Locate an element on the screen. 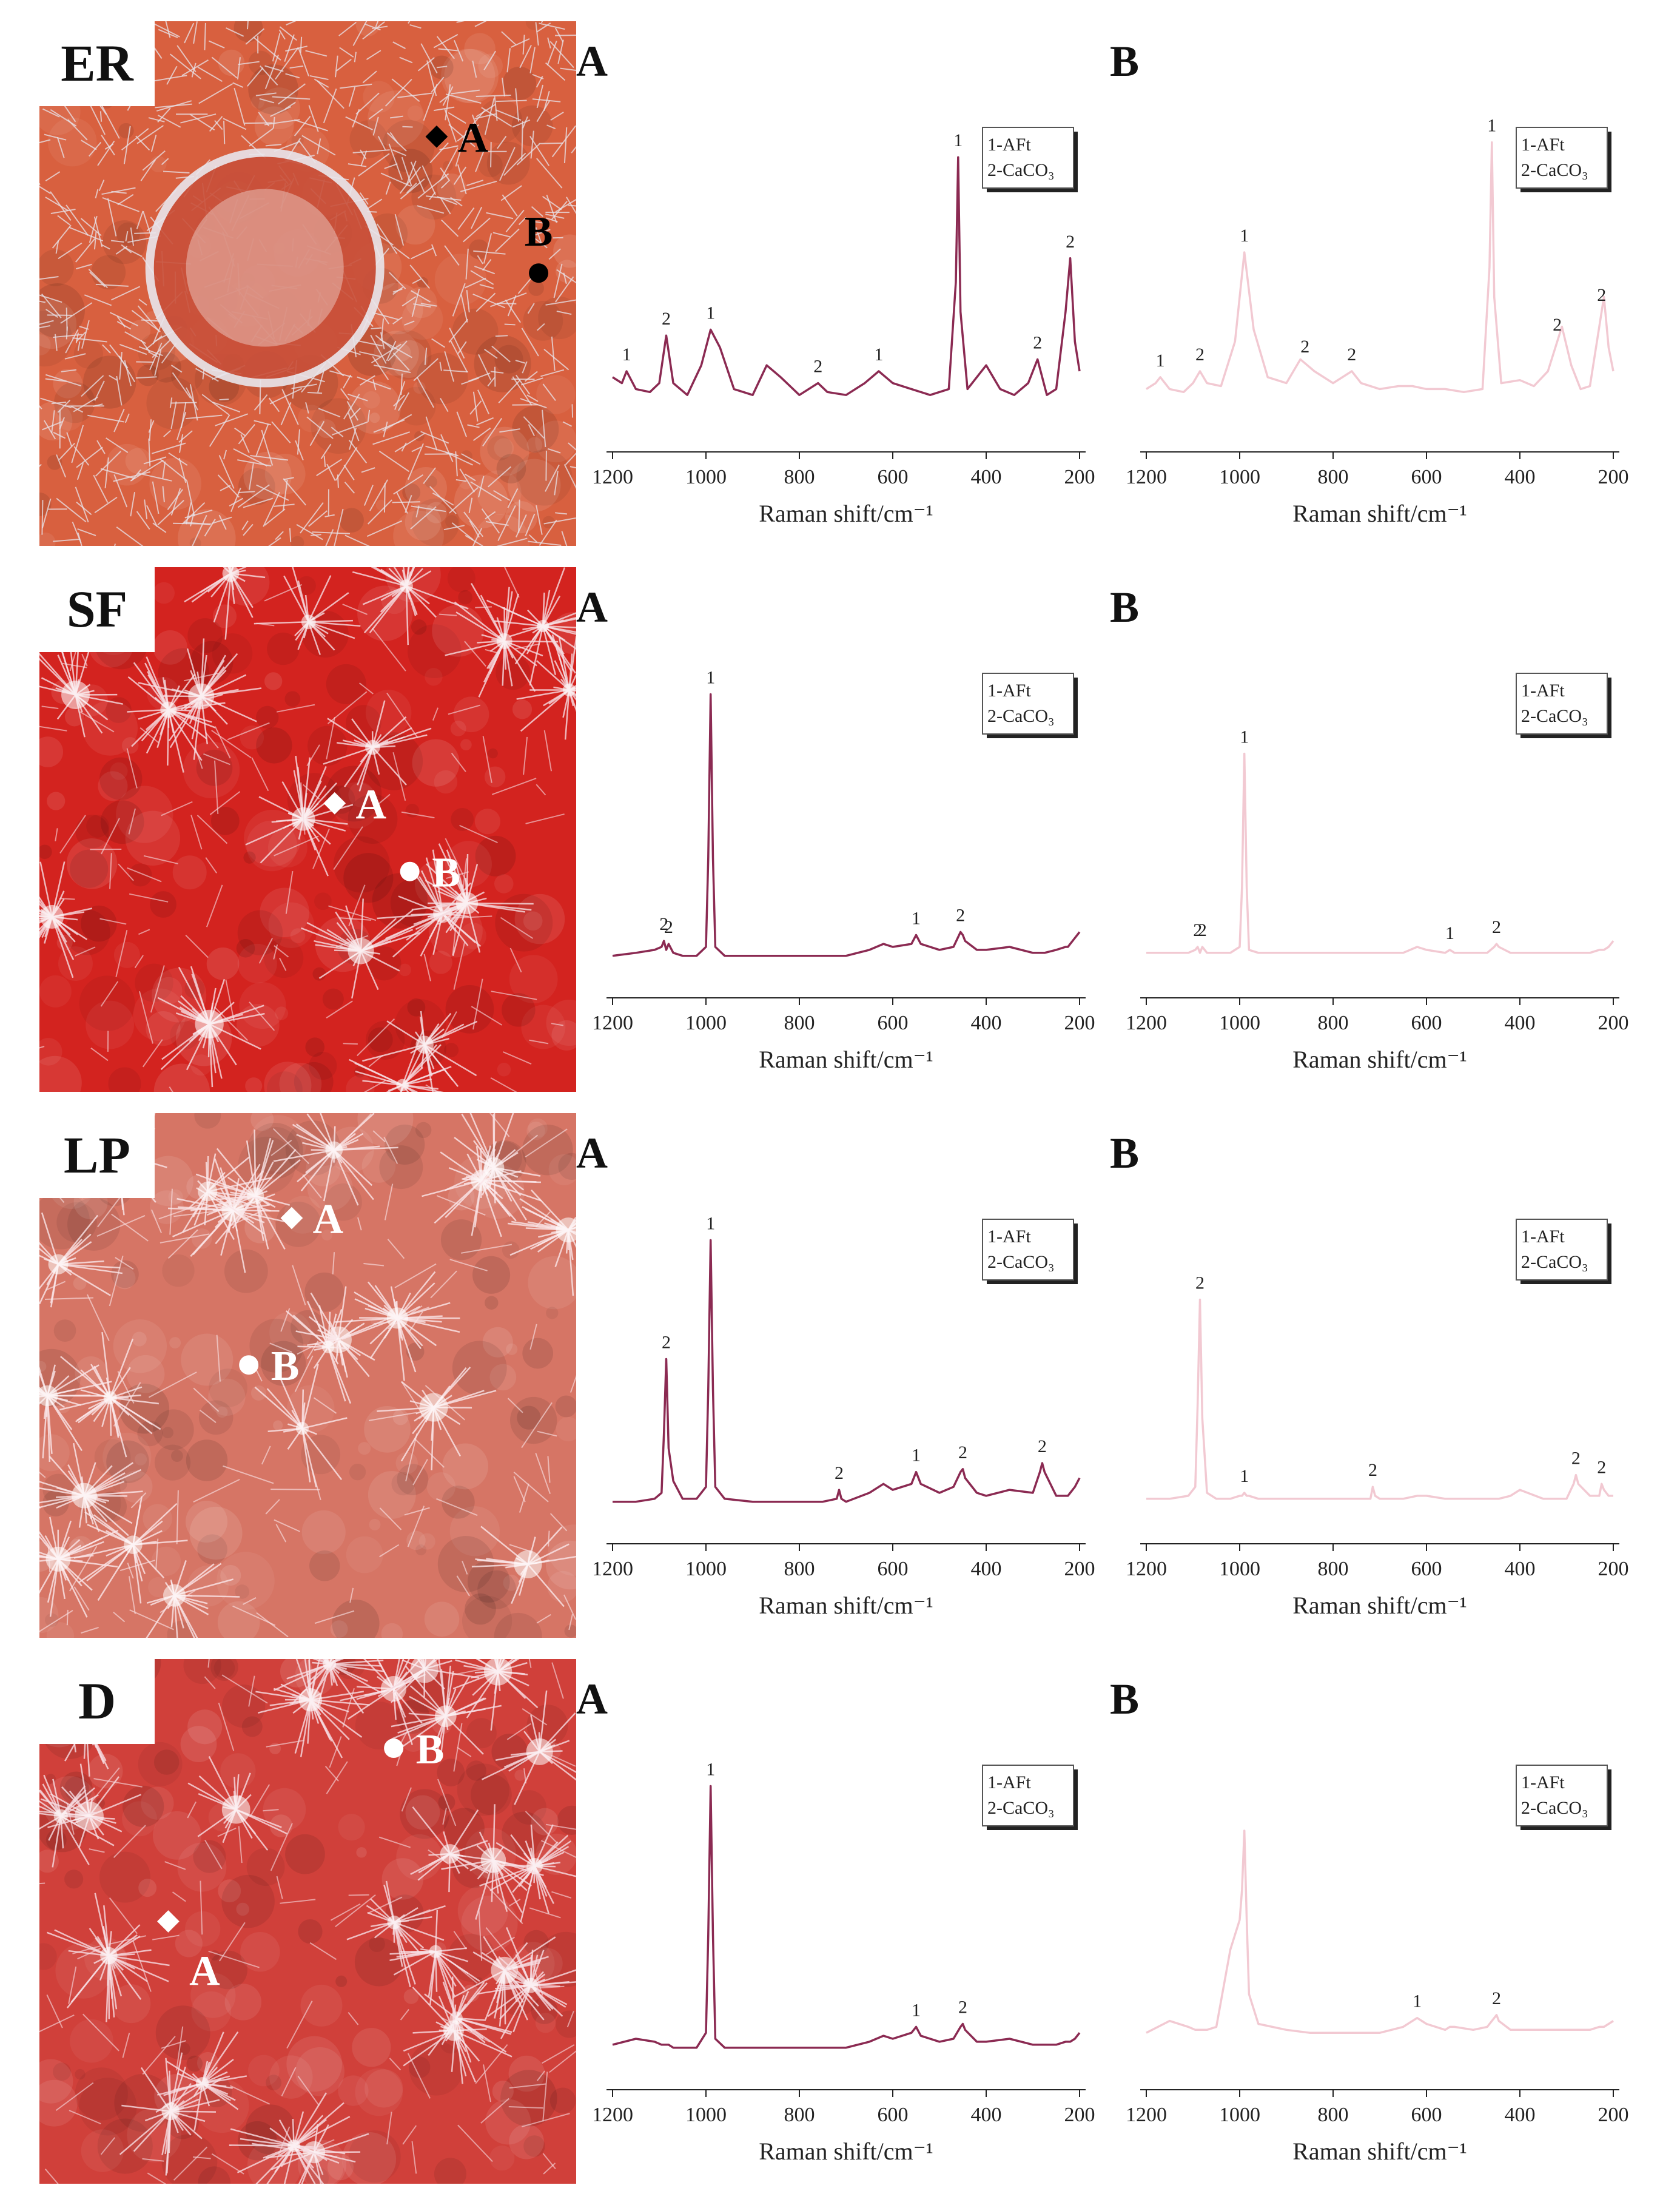 This screenshot has height=2208, width=1680. spectrum-line is located at coordinates (846, 276).